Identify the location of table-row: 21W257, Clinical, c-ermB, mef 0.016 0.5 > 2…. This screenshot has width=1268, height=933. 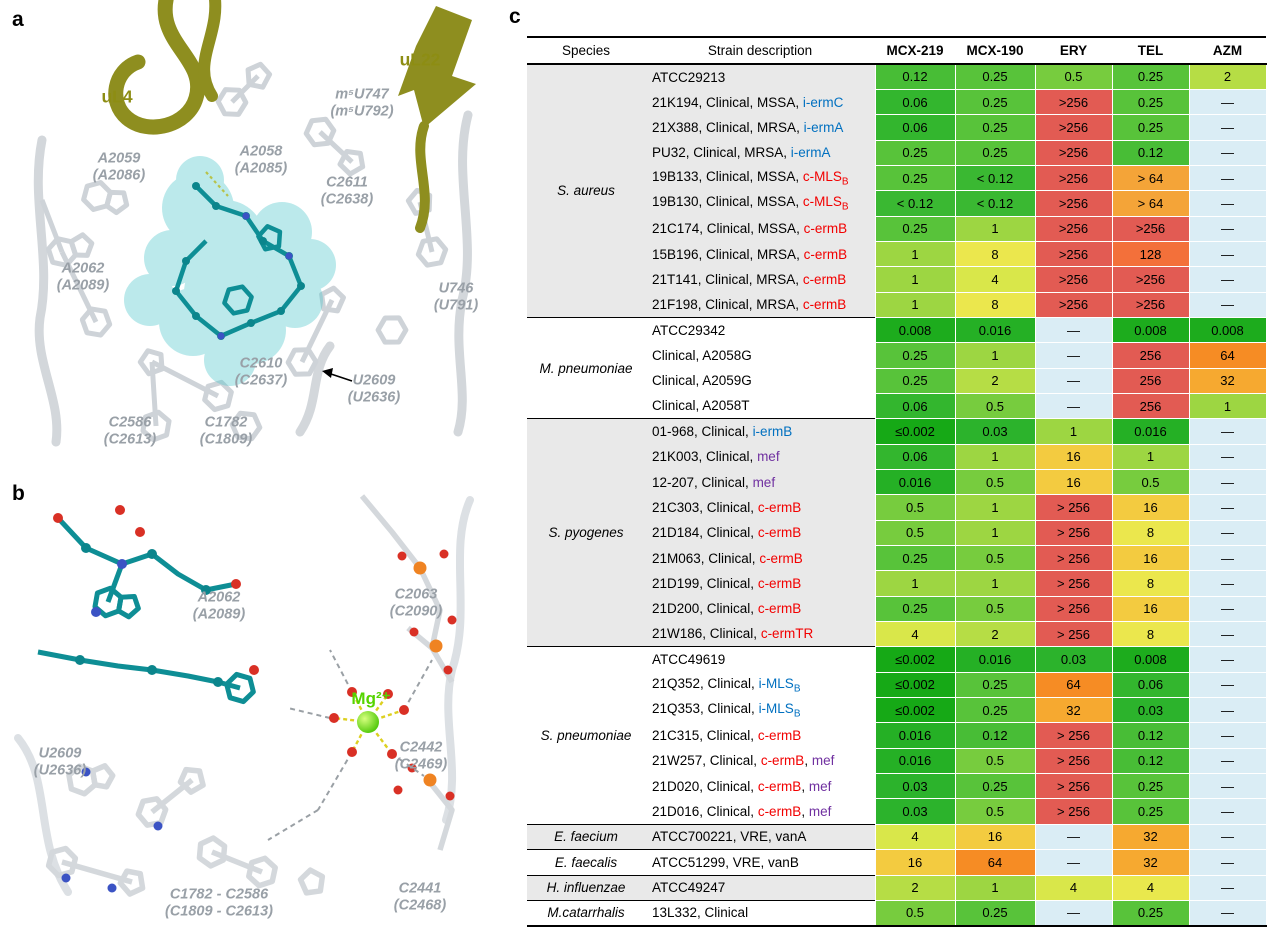
(897, 761).